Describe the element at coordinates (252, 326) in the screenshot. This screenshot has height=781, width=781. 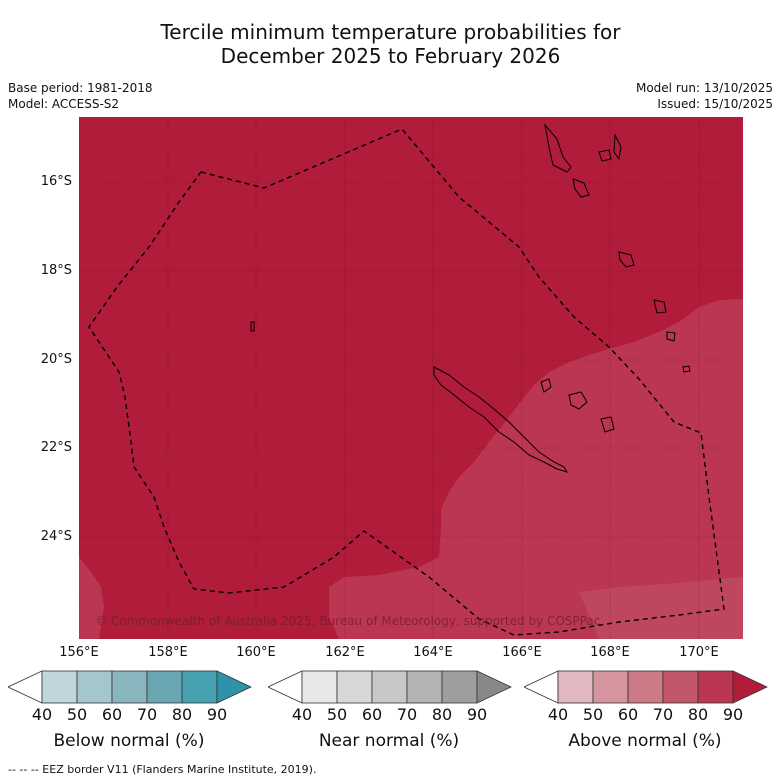
I see `small-island-a` at that location.